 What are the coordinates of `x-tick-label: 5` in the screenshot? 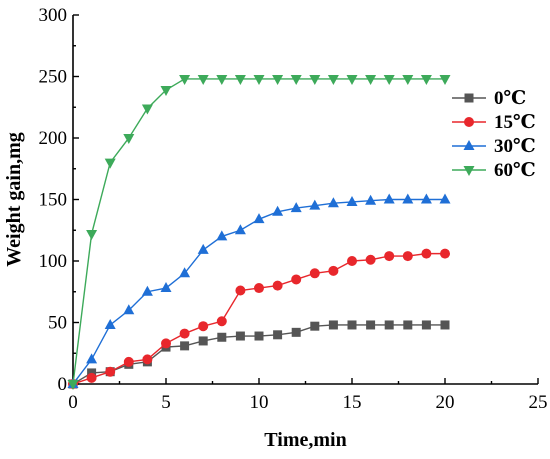 It's located at (166, 402).